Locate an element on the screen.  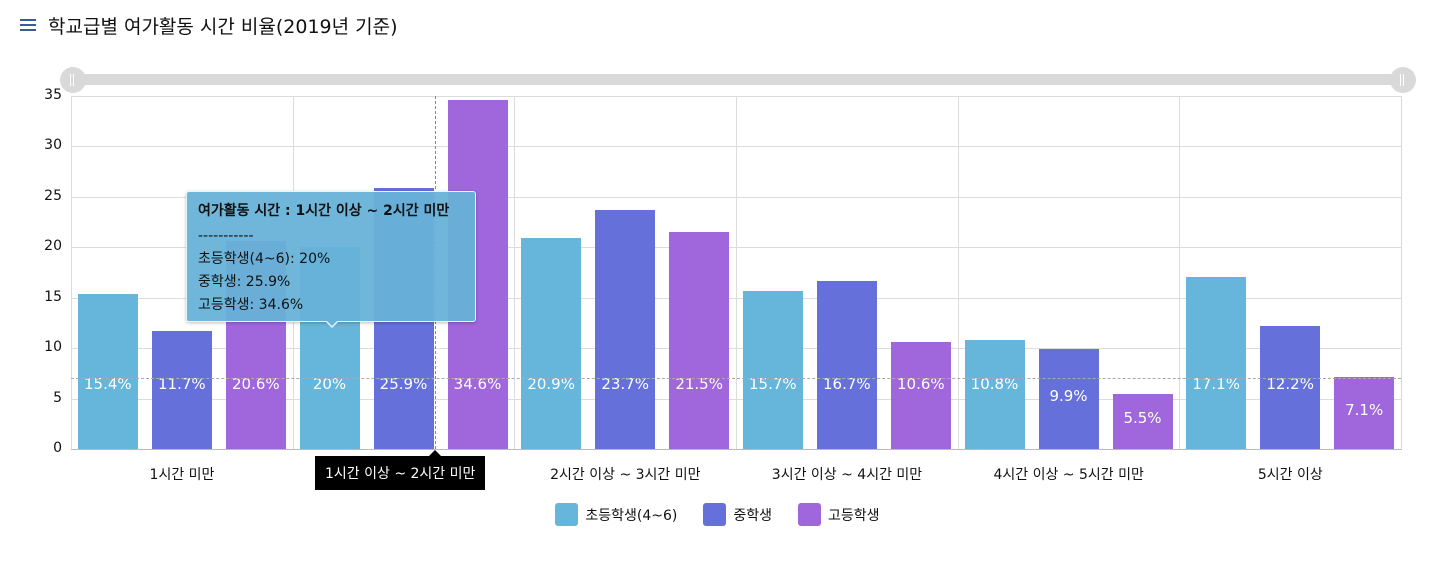
bar-value-label: 15.4% is located at coordinates (108, 384).